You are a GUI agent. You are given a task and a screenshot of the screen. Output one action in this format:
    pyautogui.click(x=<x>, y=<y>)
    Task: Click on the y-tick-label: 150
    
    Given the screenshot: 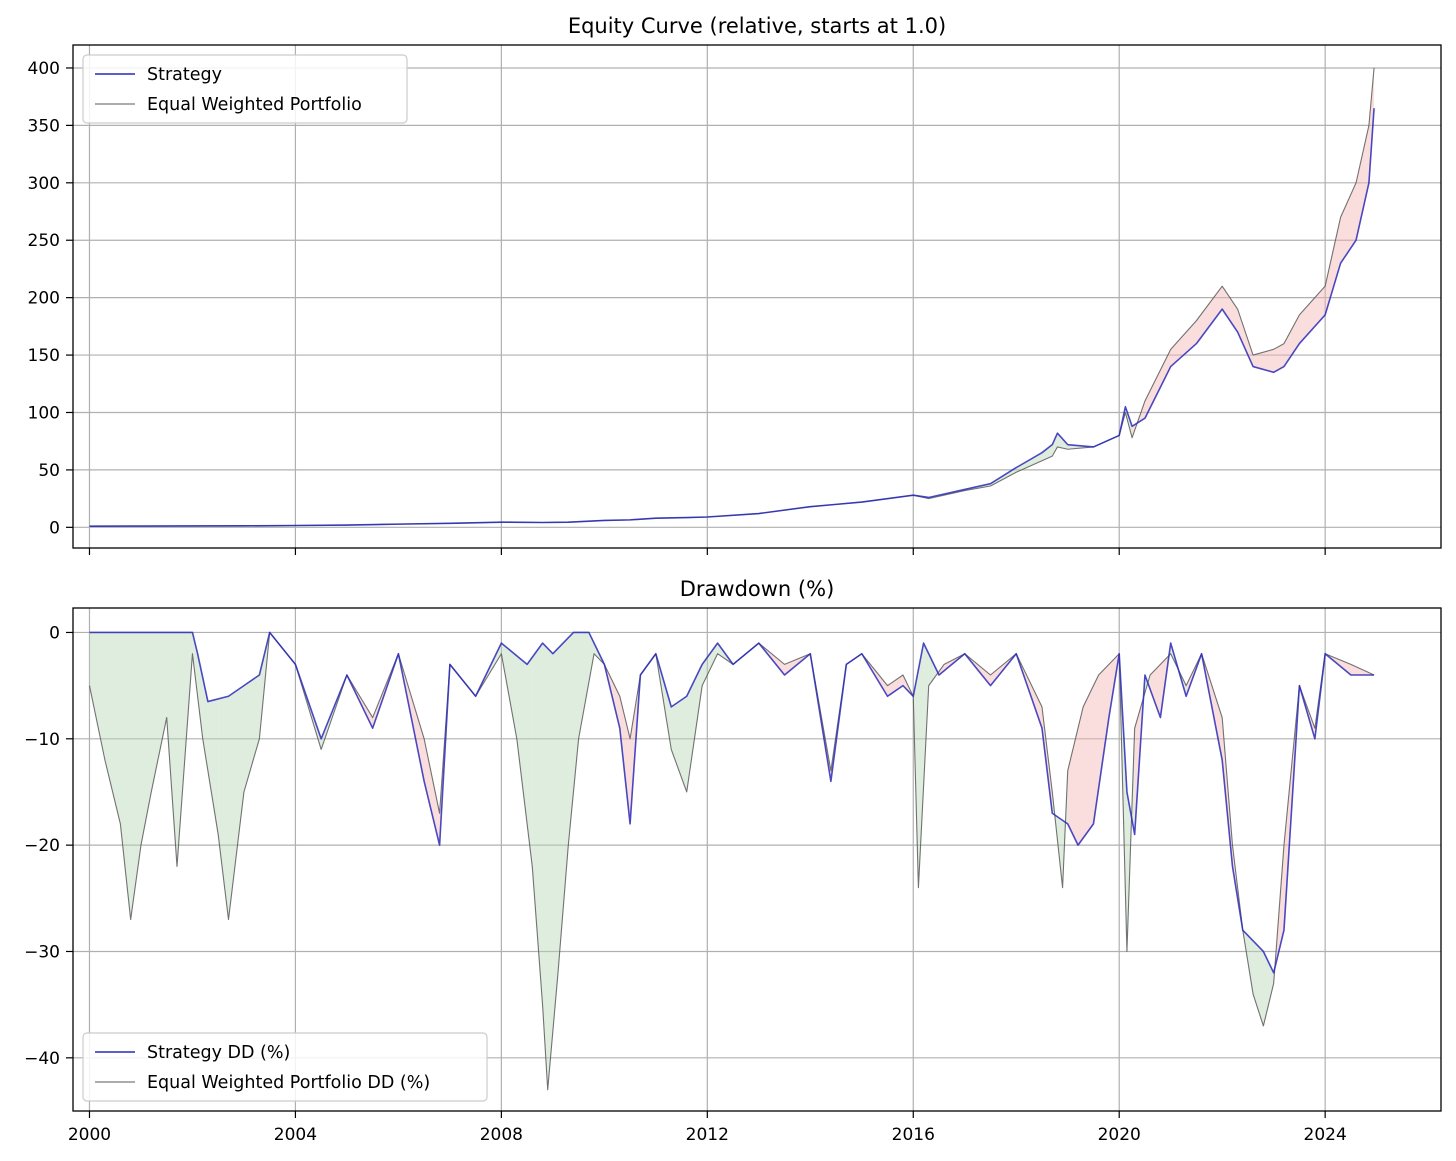 What is the action you would take?
    pyautogui.click(x=44, y=356)
    